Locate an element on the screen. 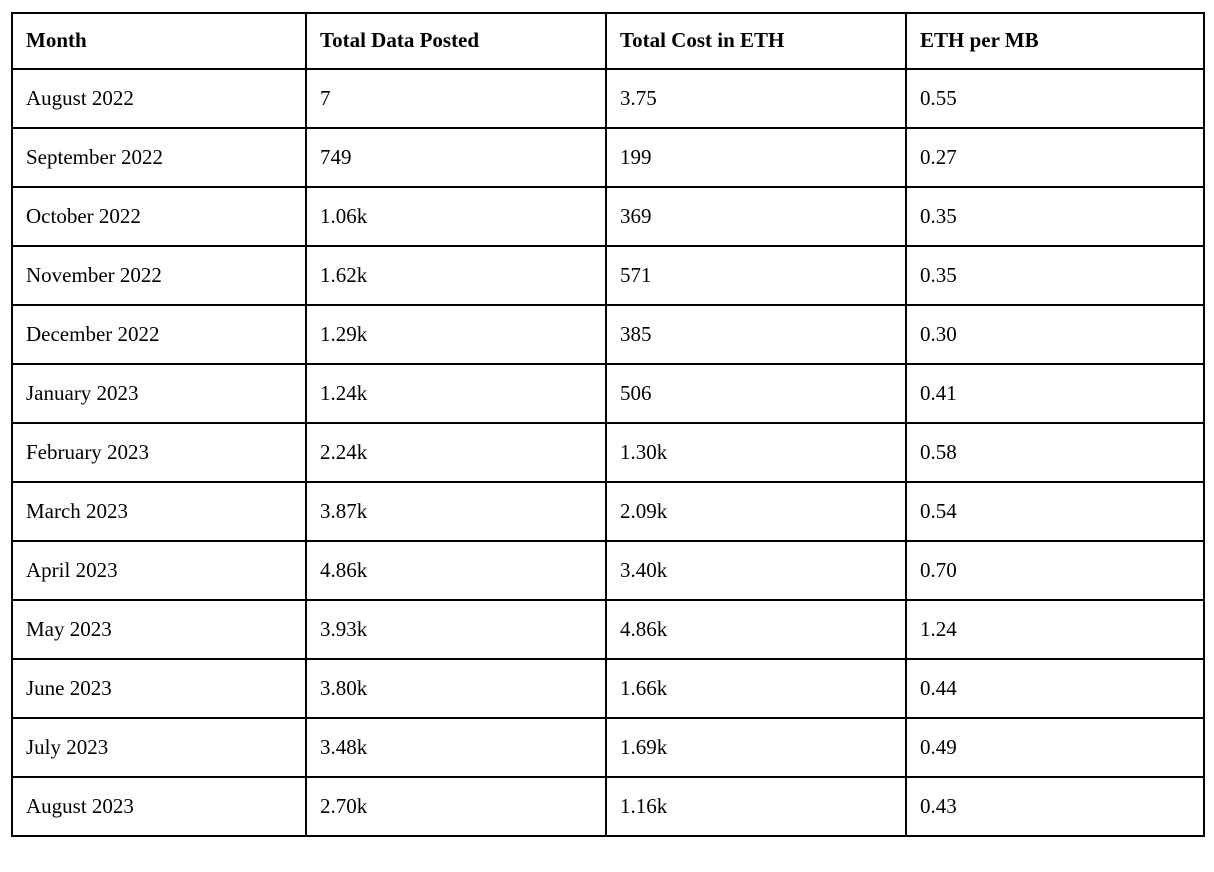 The width and height of the screenshot is (1214, 872). column-header-month: Month is located at coordinates (159, 41).